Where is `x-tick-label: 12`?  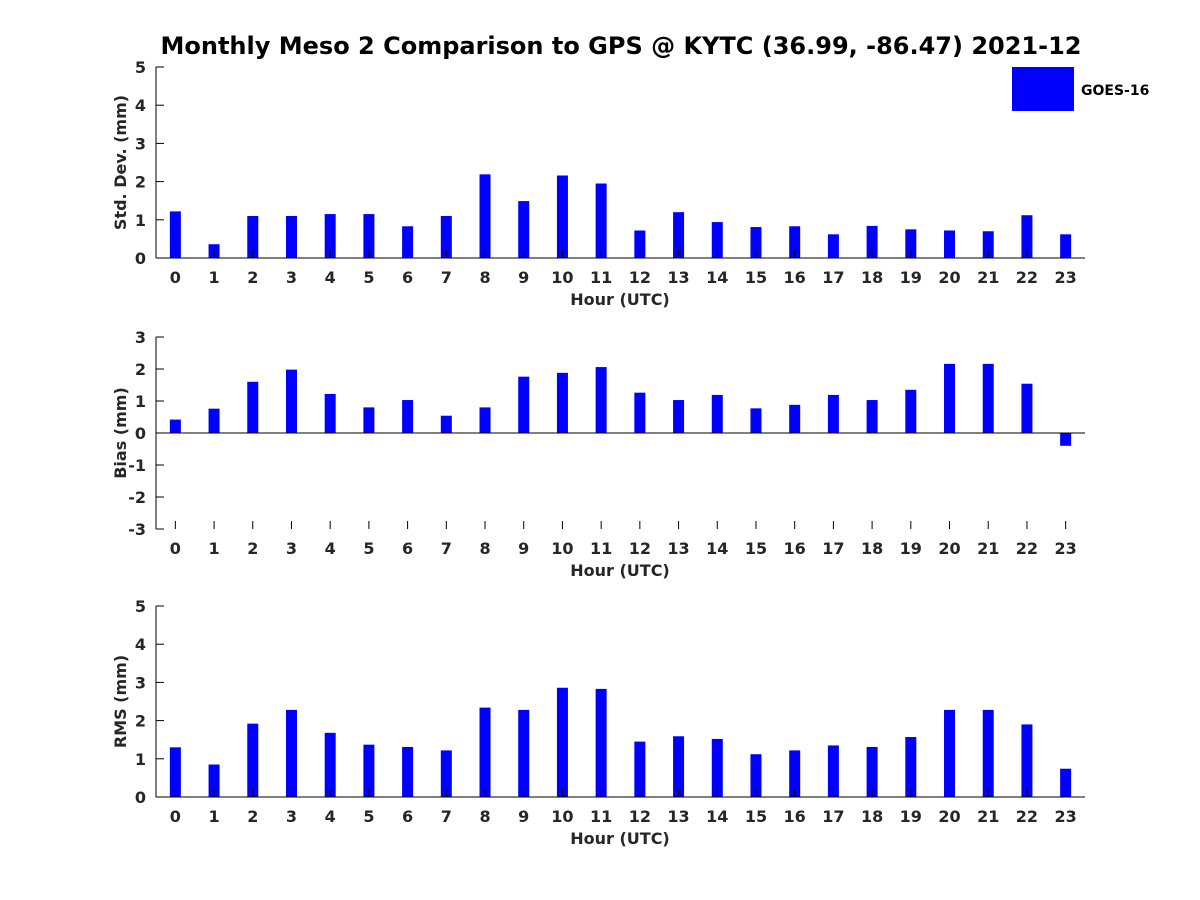
x-tick-label: 12 is located at coordinates (640, 548).